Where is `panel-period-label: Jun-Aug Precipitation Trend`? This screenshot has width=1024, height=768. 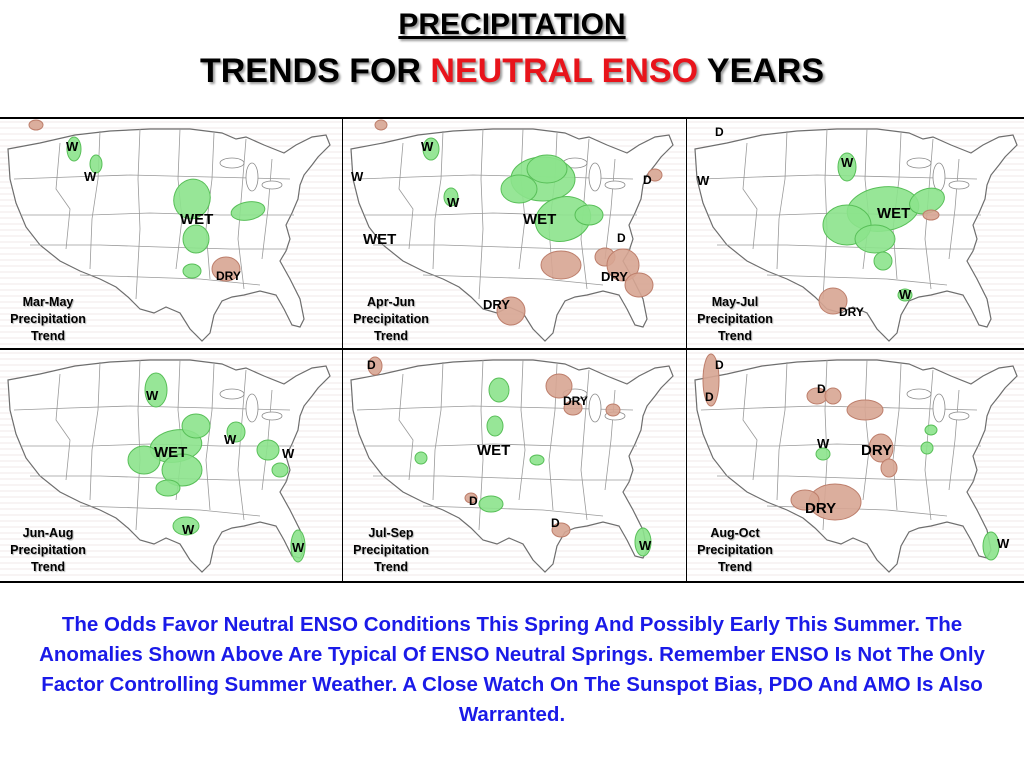
panel-period-label: Jun-Aug Precipitation Trend is located at coordinates (48, 550).